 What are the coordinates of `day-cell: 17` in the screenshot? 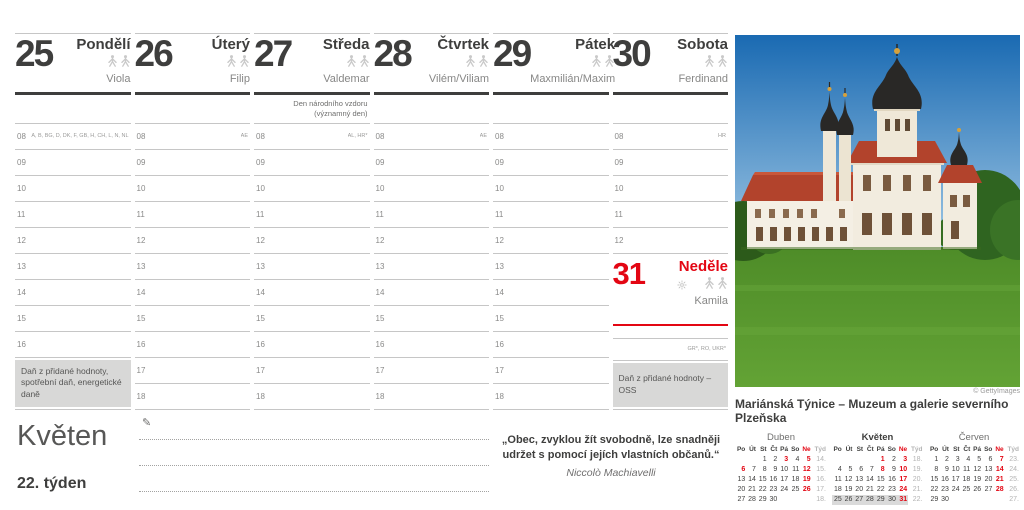 It's located at (903, 479).